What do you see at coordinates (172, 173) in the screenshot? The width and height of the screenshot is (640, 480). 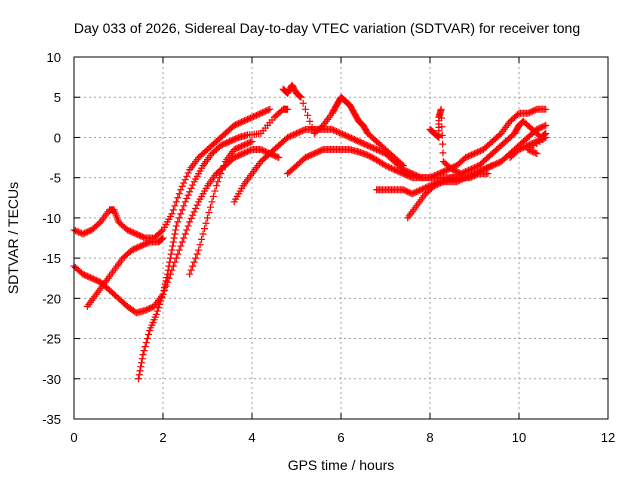 I see `series-track-a` at bounding box center [172, 173].